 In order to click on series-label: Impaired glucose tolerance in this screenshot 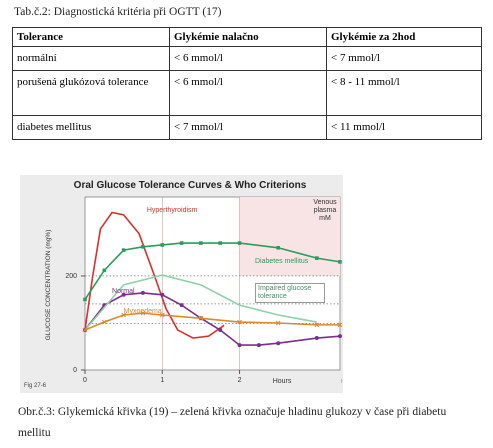, I will do `click(290, 293)`.